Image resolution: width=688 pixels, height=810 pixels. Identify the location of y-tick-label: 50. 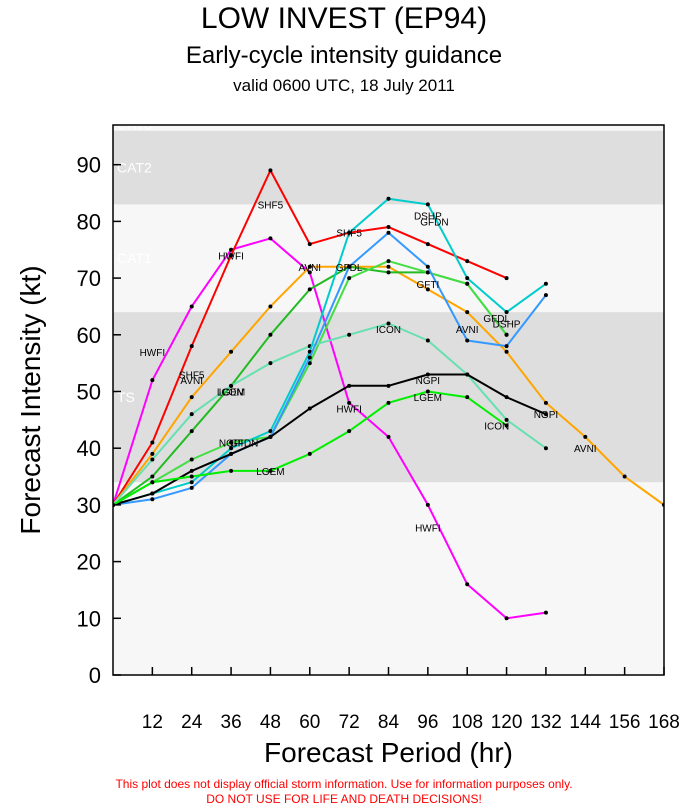
(89, 391).